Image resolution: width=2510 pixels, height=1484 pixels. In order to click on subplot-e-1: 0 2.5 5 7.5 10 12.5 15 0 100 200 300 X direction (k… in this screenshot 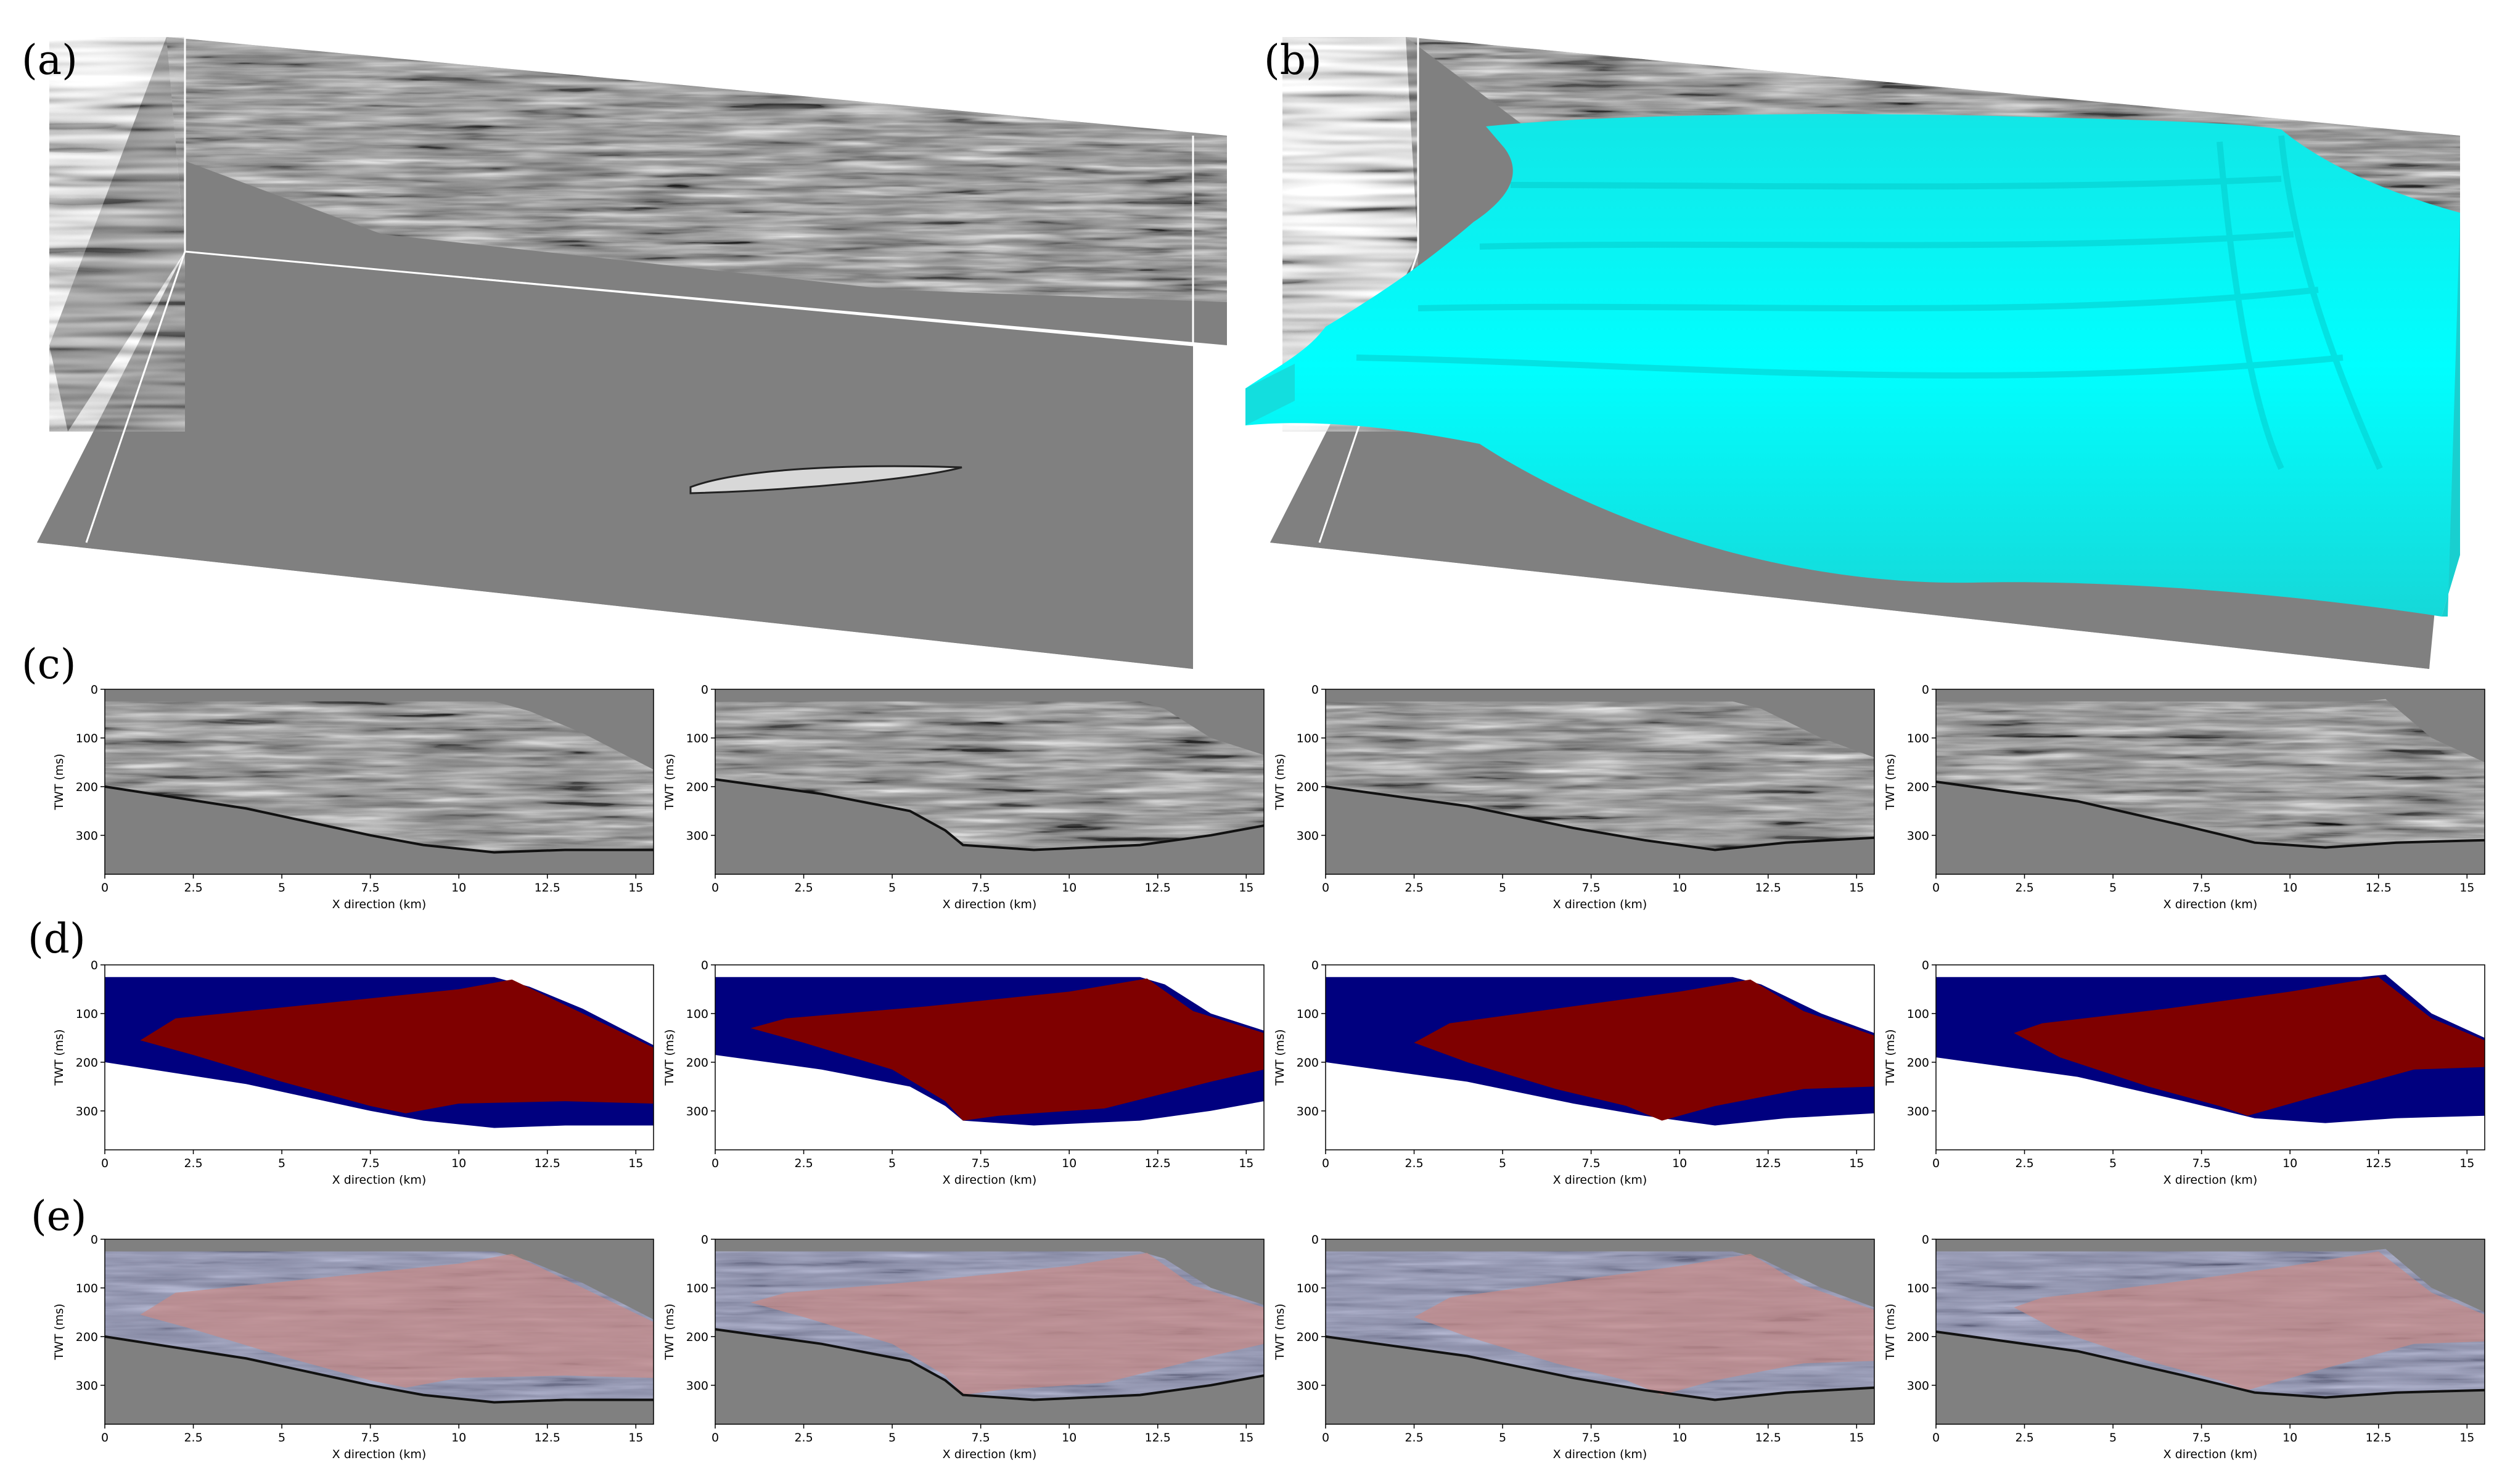, I will do `click(353, 1347)`.